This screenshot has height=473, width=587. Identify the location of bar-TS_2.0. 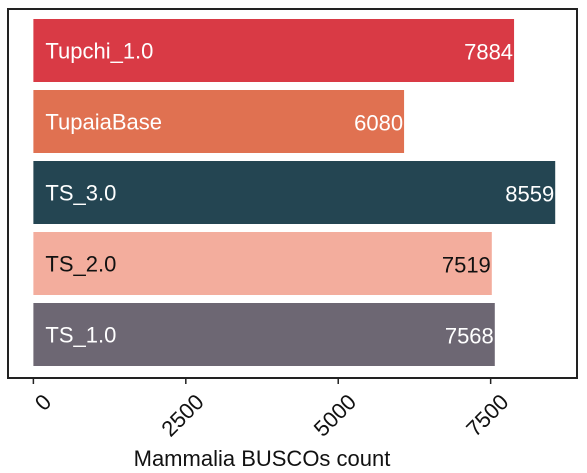
(262, 263).